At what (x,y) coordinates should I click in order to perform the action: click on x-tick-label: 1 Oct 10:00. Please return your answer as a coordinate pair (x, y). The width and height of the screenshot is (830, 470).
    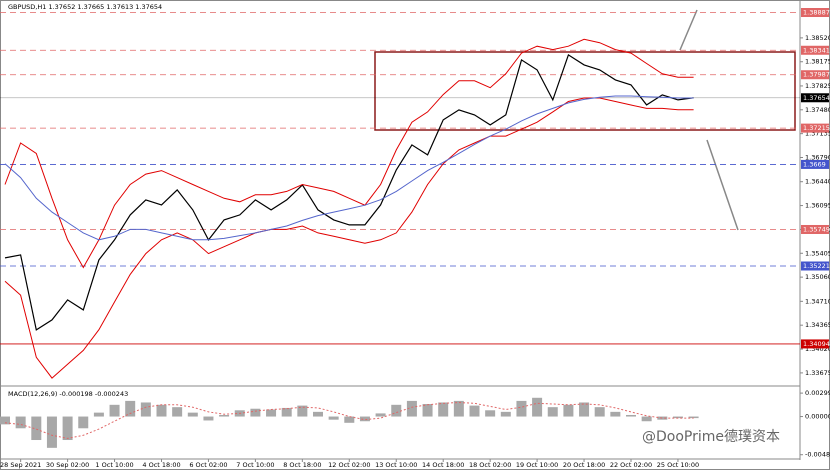
    Looking at the image, I should click on (114, 465).